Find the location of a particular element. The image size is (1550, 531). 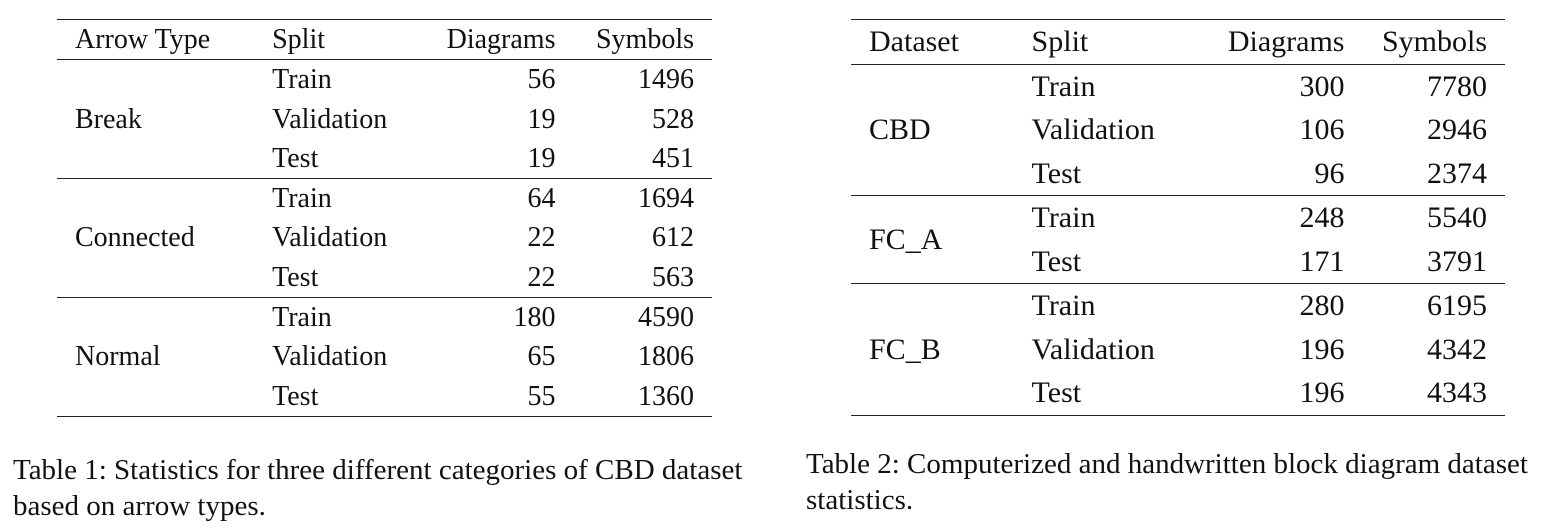

table-row: Validation 19 528 is located at coordinates (384, 119).